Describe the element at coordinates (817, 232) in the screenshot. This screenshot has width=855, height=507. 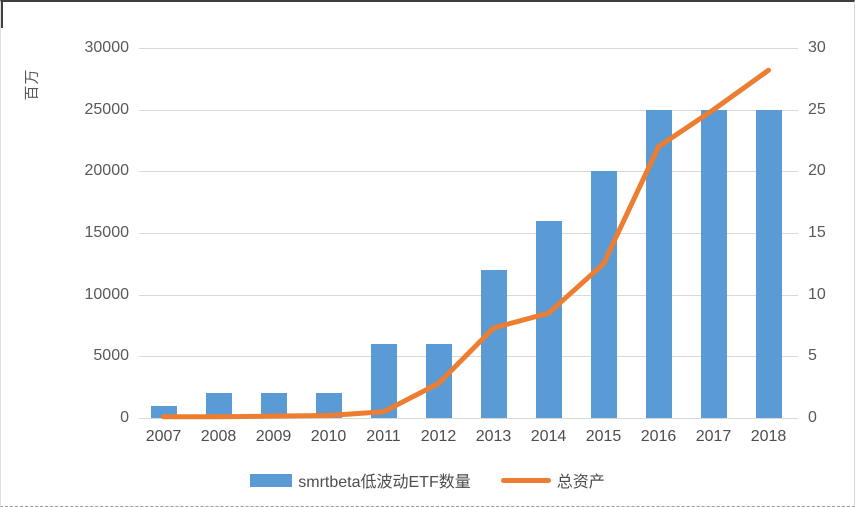
I see `y-axis-tick-right: 15` at that location.